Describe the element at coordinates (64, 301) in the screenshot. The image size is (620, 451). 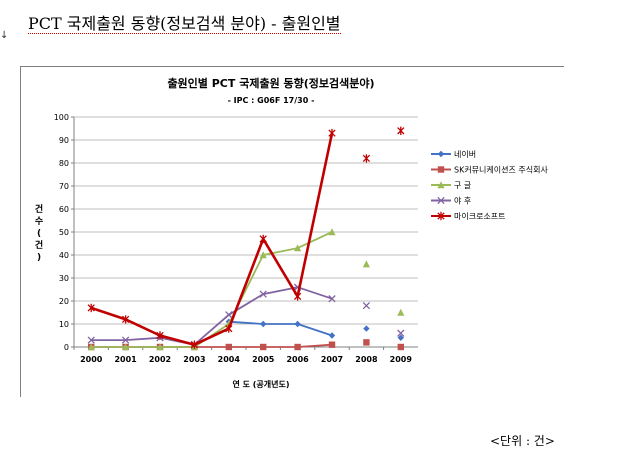
I see `y-tick-label: 20` at that location.